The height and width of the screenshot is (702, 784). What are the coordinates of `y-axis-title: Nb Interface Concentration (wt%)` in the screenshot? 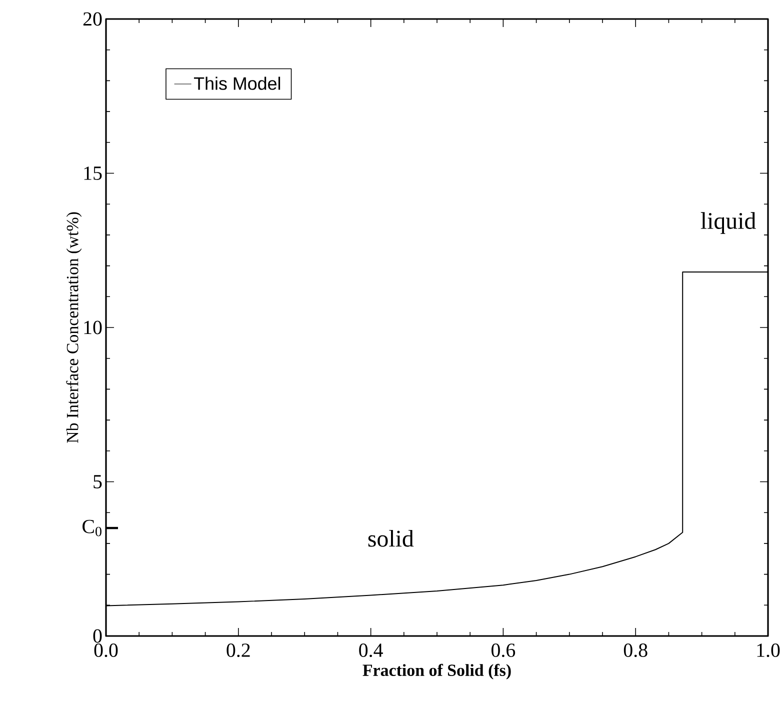 It's located at (74, 327).